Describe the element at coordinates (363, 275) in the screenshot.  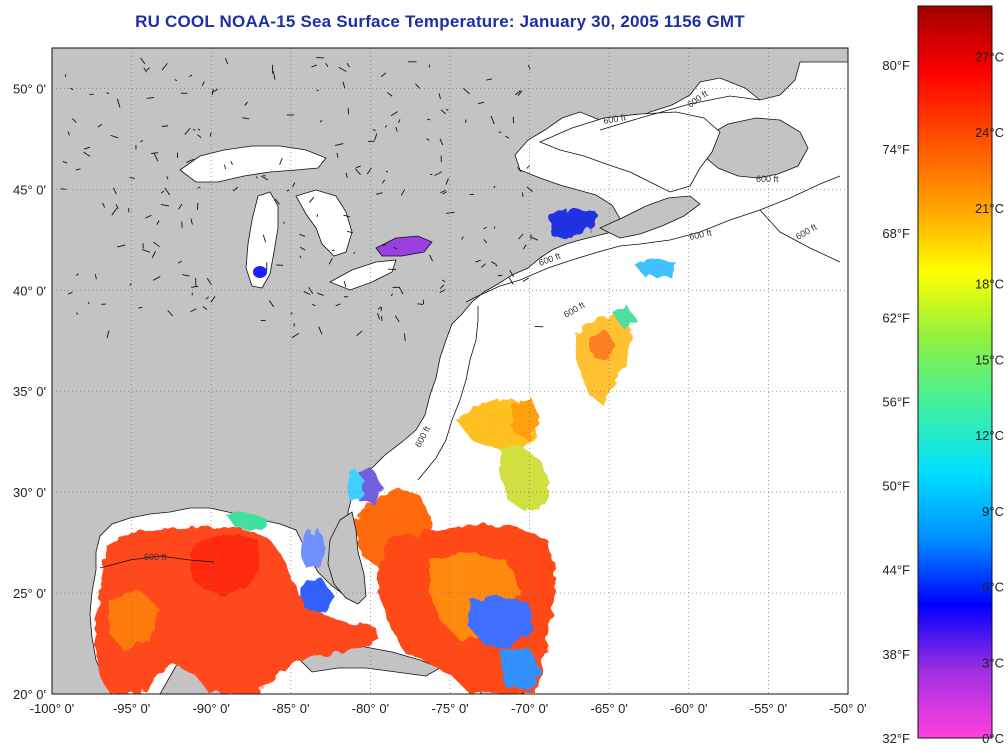
I see `lake-erie` at that location.